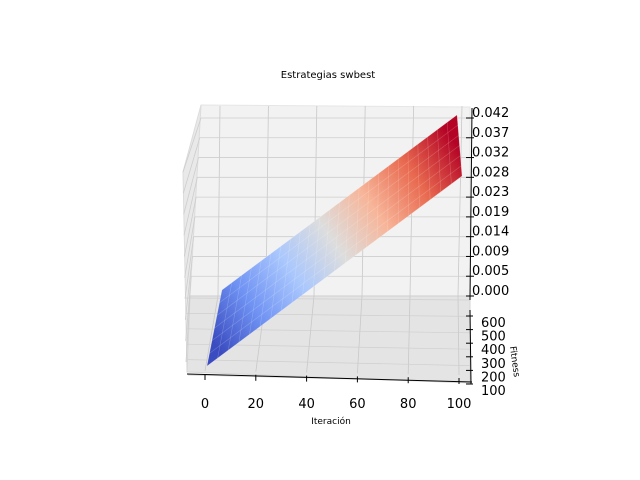 The width and height of the screenshot is (640, 480). I want to click on z-grid-left-0.014, so click(189, 267).